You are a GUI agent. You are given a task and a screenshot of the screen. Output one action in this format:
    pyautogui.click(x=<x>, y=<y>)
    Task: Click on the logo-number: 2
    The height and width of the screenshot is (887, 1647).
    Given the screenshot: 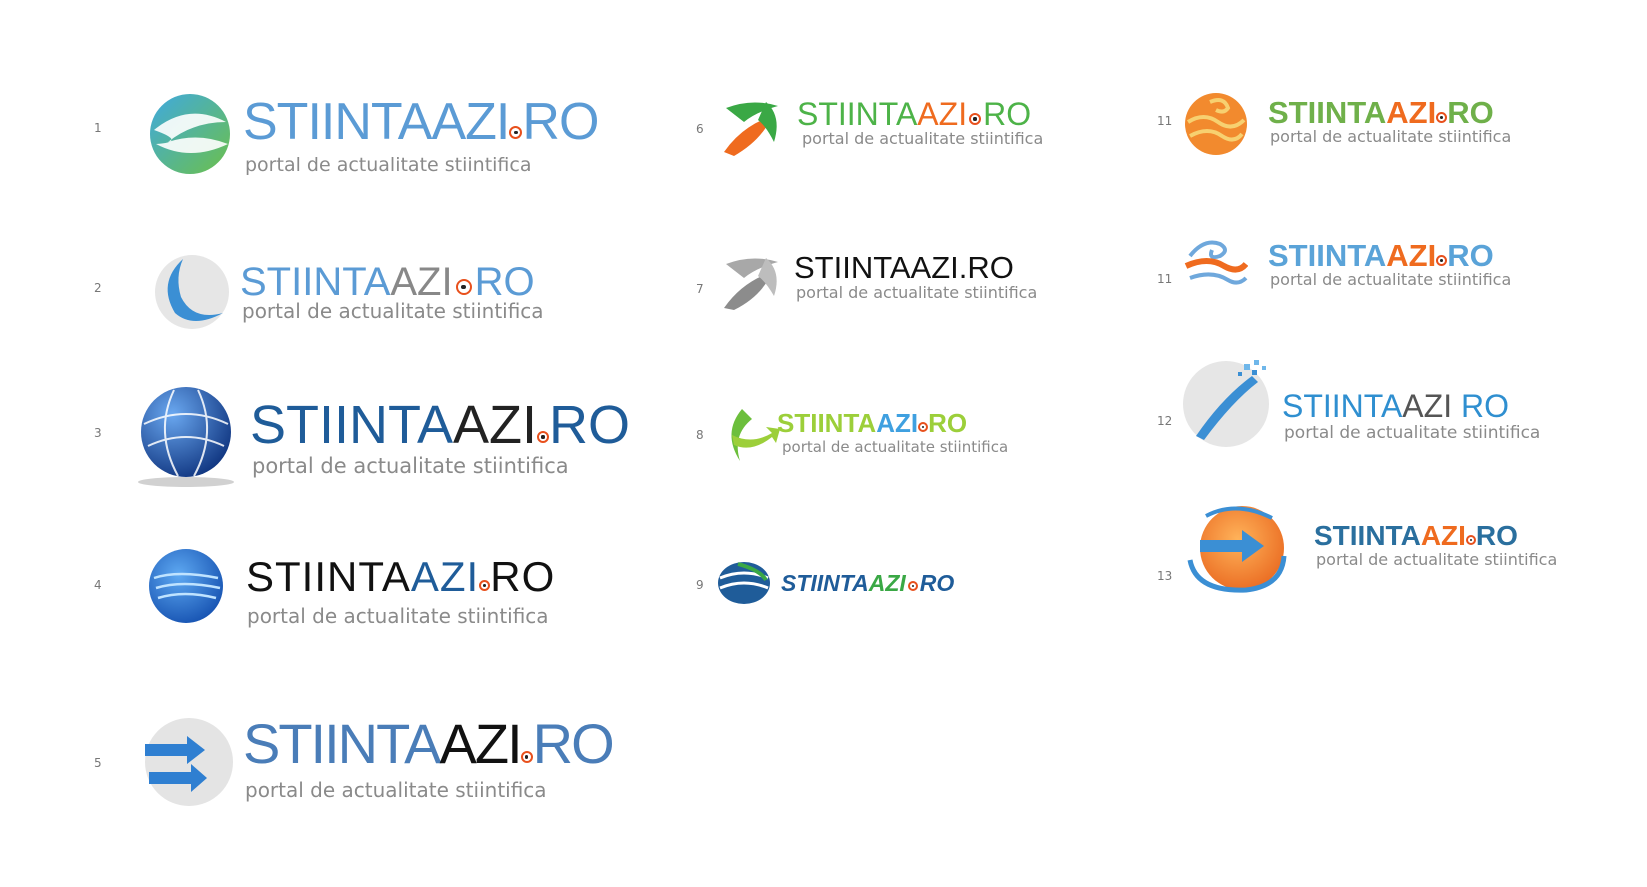 What is the action you would take?
    pyautogui.click(x=98, y=288)
    